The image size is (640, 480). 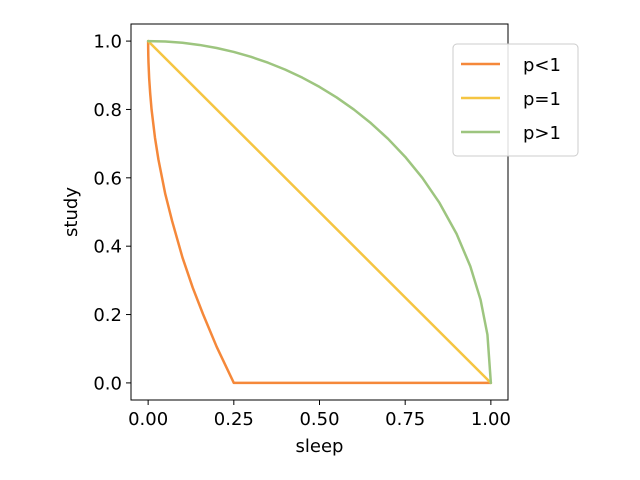 What do you see at coordinates (320, 446) in the screenshot?
I see `x-axis-label: sleep` at bounding box center [320, 446].